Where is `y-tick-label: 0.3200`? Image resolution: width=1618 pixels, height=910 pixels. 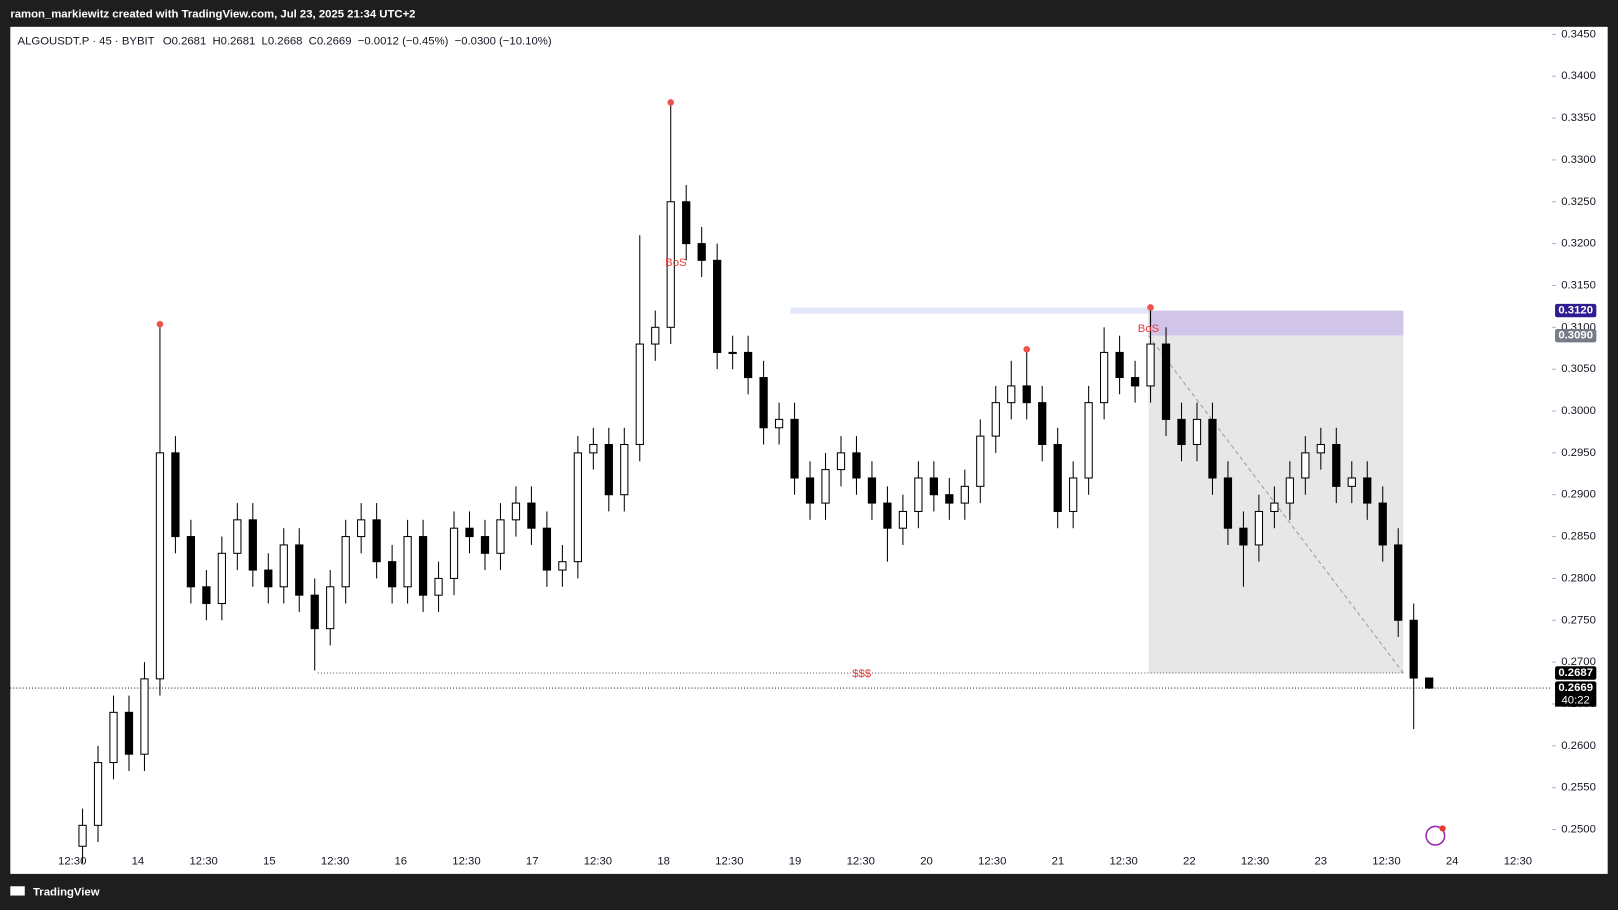 y-tick-label: 0.3200 is located at coordinates (1578, 244).